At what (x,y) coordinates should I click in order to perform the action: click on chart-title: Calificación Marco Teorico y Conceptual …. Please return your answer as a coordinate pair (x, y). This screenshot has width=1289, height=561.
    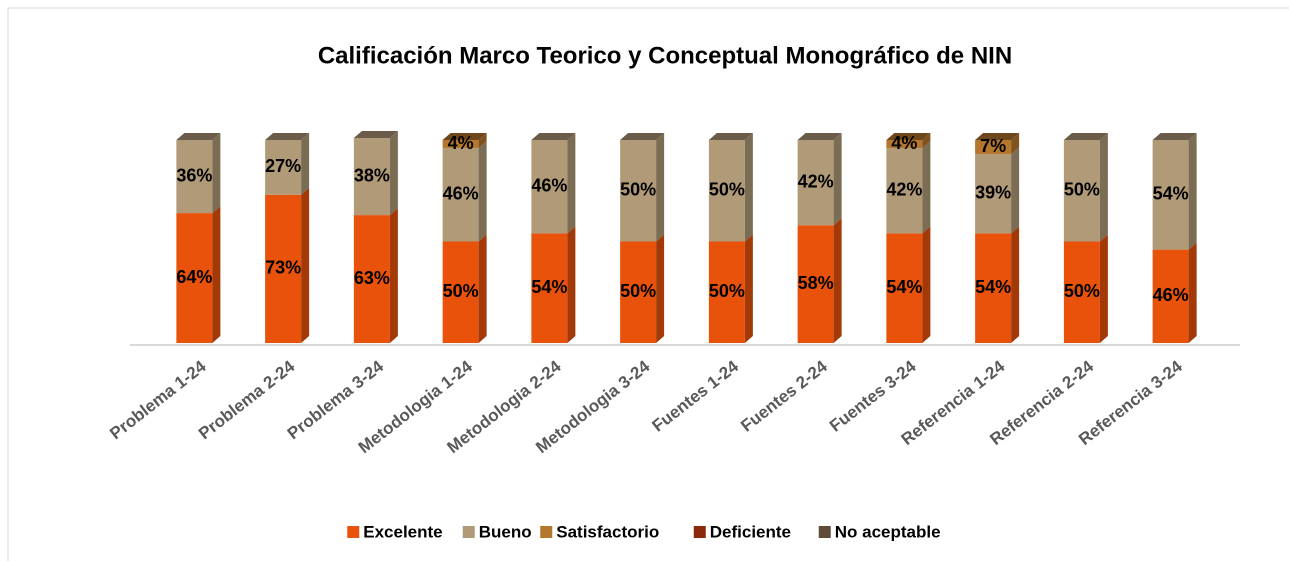
    Looking at the image, I should click on (665, 55).